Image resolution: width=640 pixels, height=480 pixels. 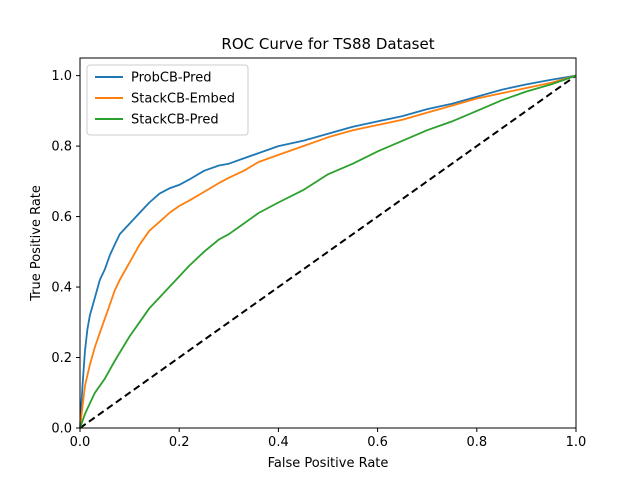 I want to click on x-tick-label: 0.6, so click(x=377, y=442).